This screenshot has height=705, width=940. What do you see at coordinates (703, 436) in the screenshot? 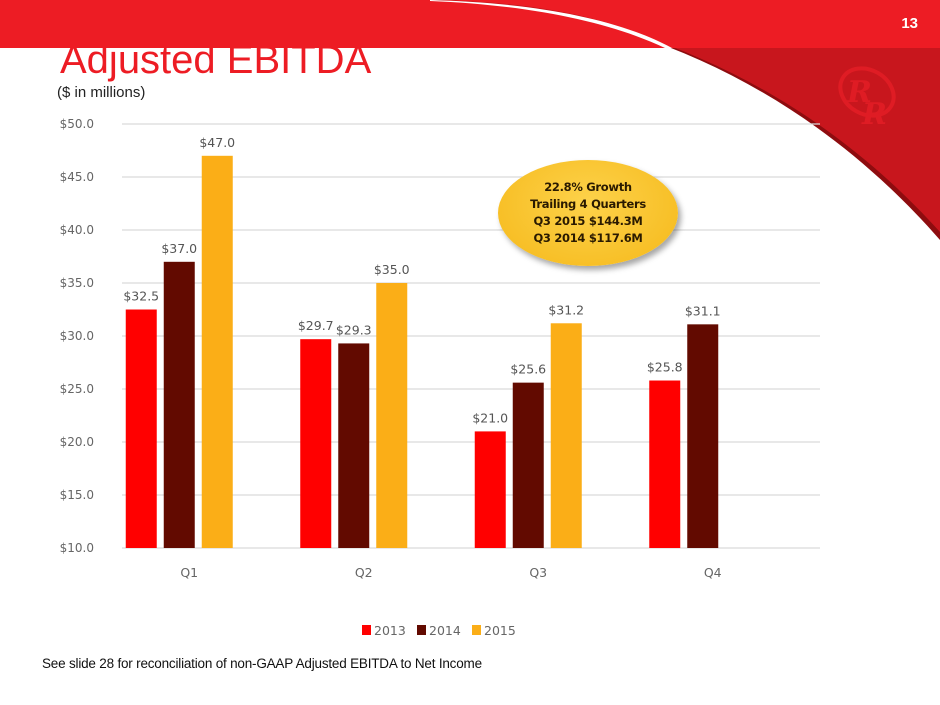
I see `bar-2014-Q4` at bounding box center [703, 436].